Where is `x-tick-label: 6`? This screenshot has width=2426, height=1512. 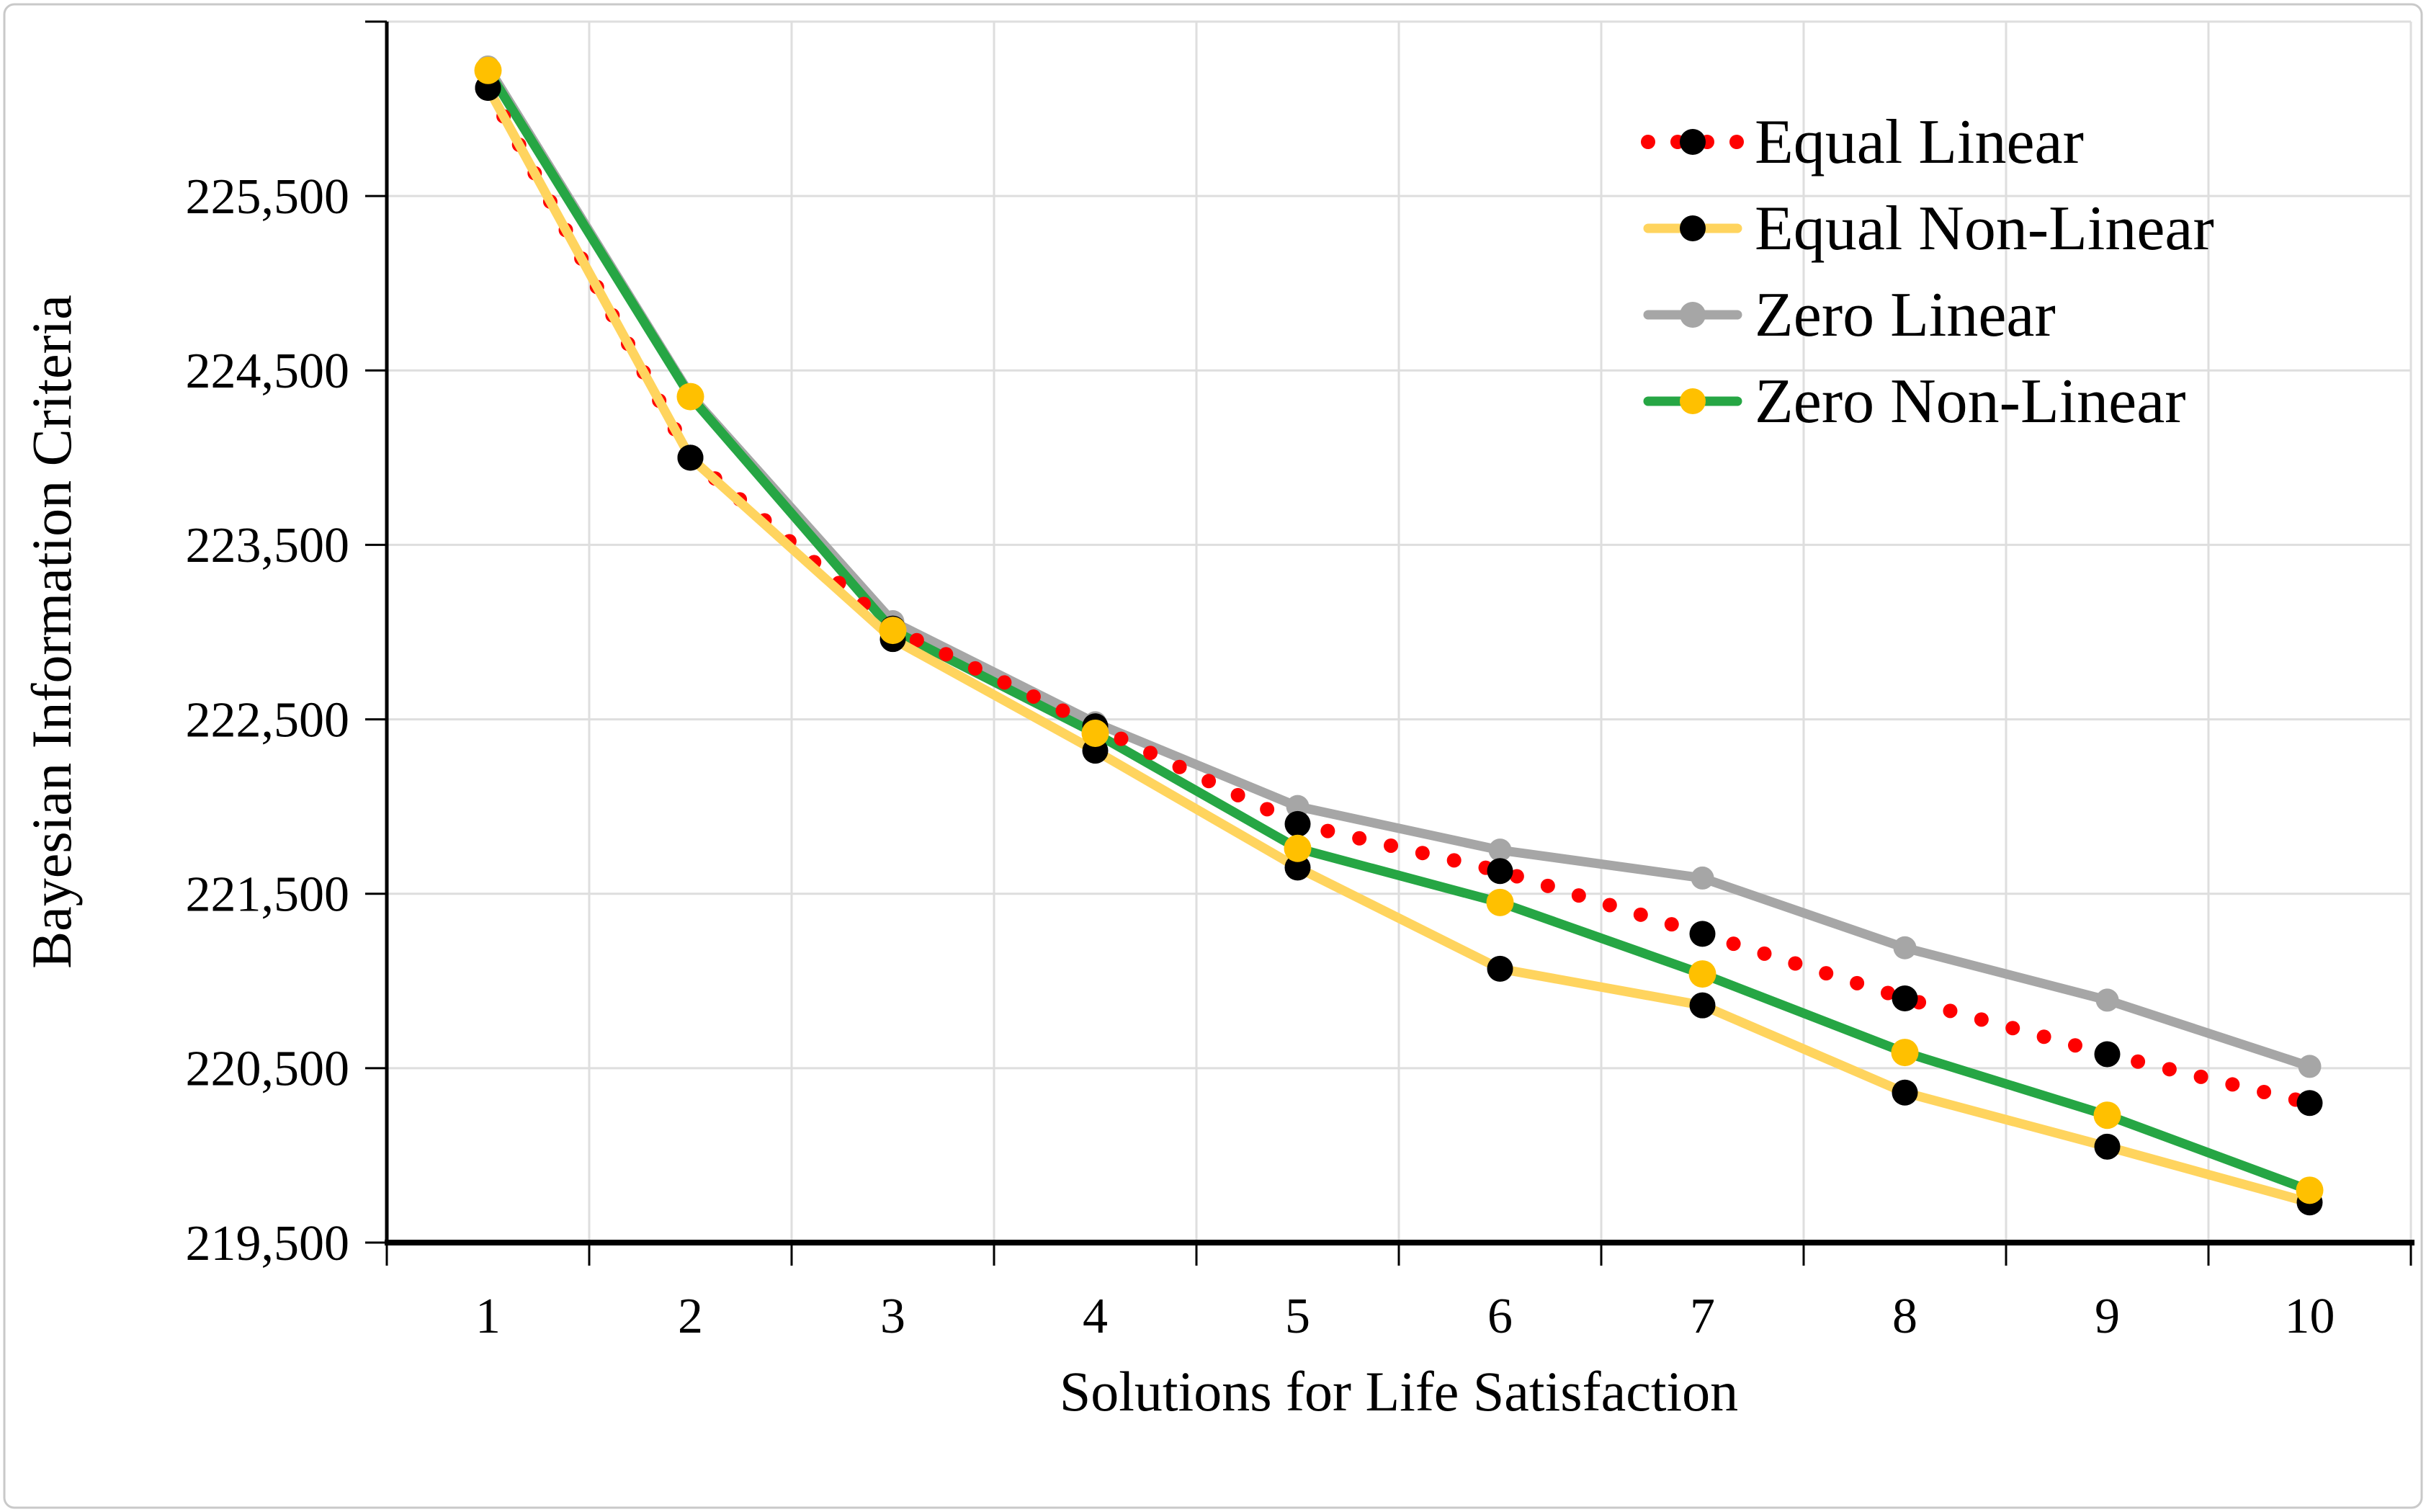
x-tick-label: 6 is located at coordinates (1500, 1316).